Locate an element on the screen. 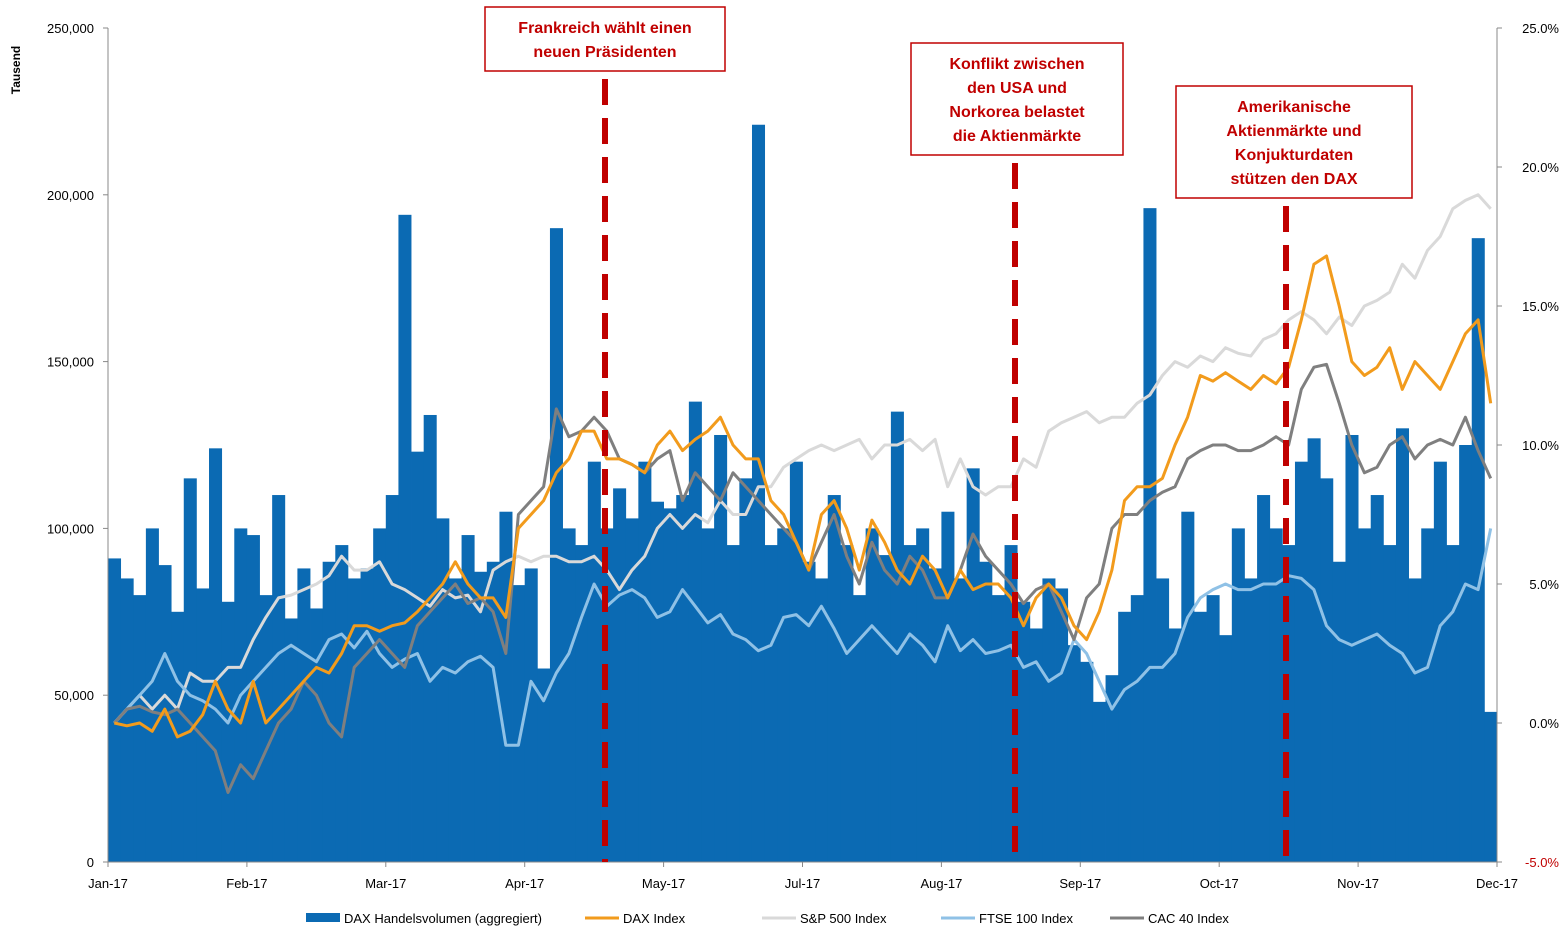 The image size is (1564, 933). y-tick-label: 0 is located at coordinates (90, 862).